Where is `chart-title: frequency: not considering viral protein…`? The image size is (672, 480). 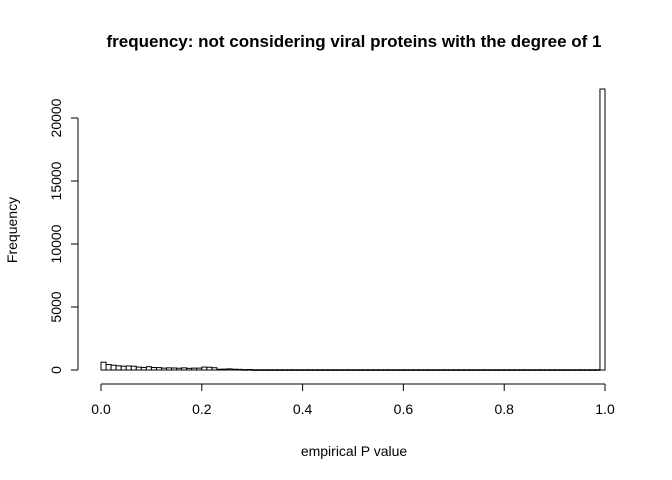 chart-title: frequency: not considering viral protein… is located at coordinates (354, 41).